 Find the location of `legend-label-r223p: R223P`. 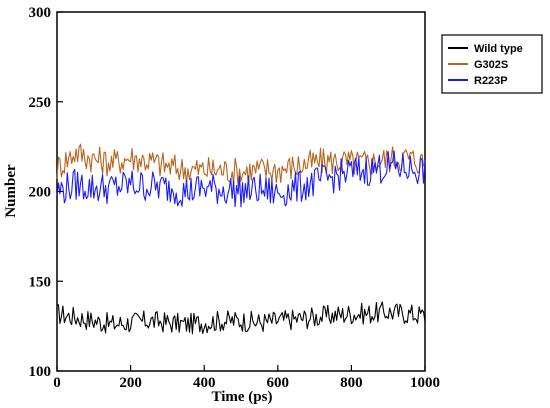

legend-label-r223p: R223P is located at coordinates (491, 81).